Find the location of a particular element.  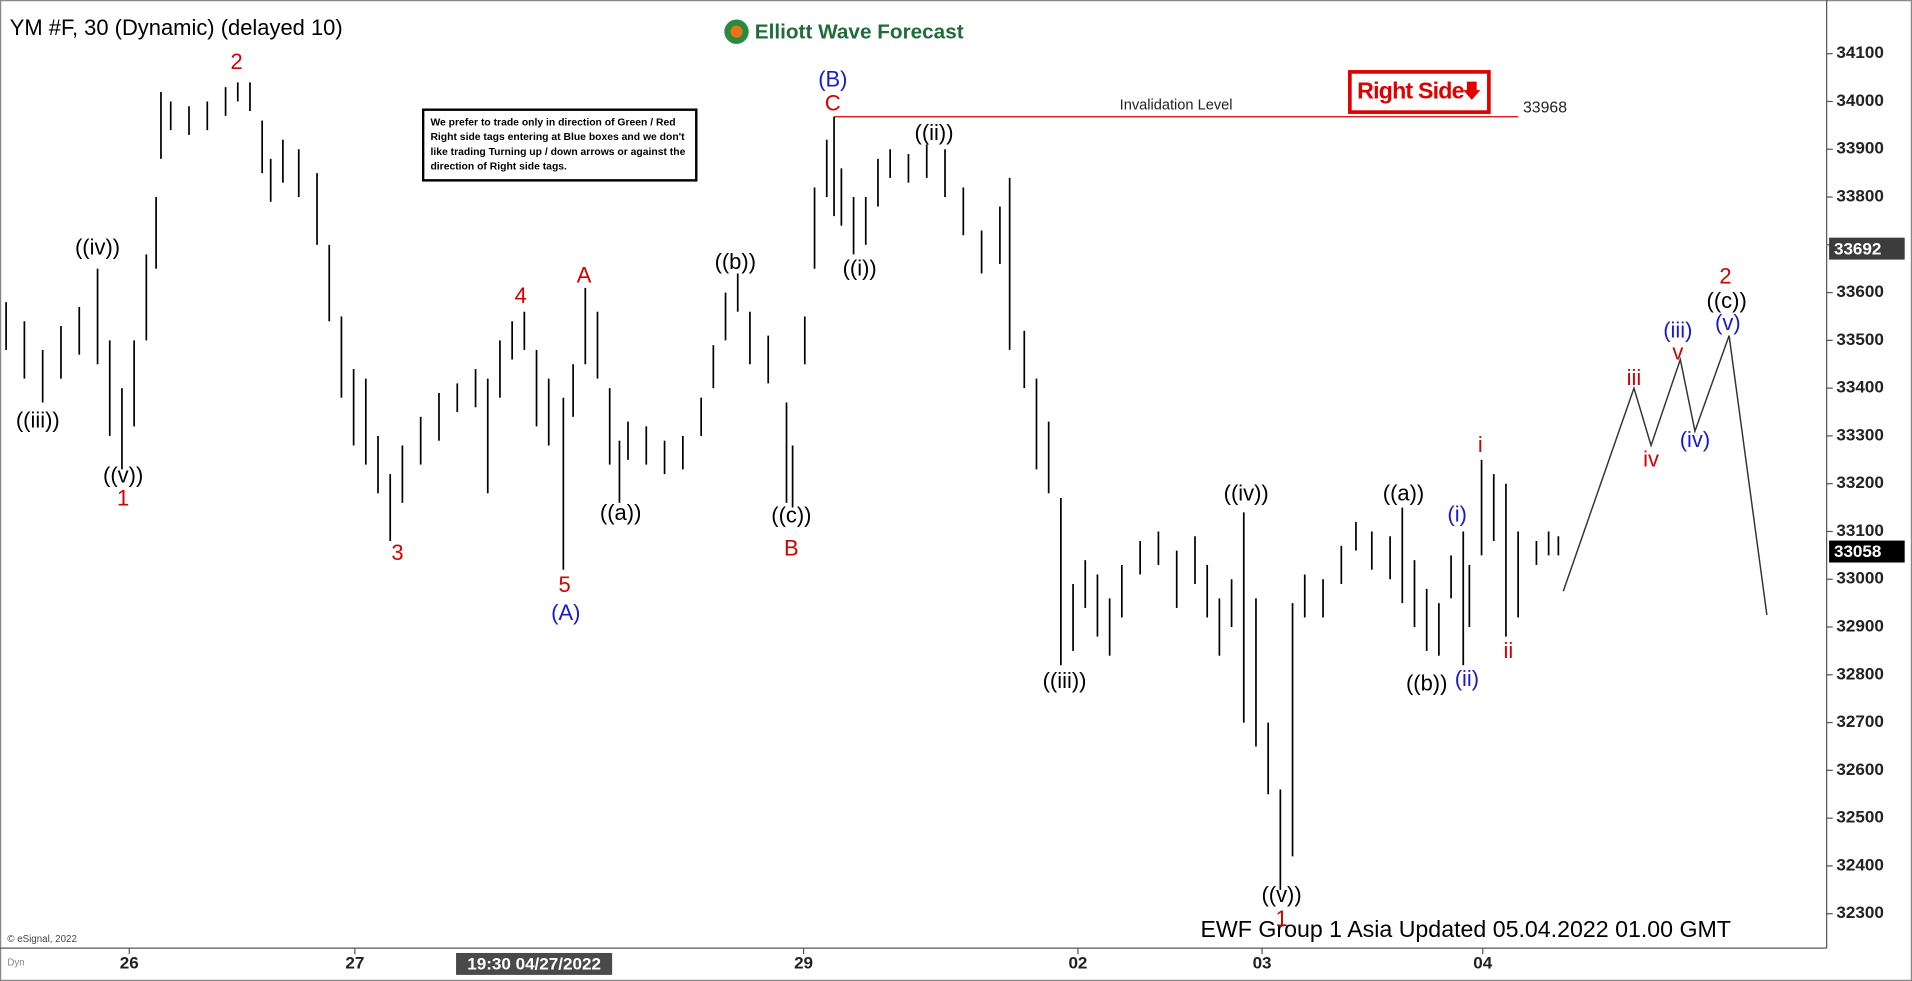

cursor-box is located at coordinates (534, 963).